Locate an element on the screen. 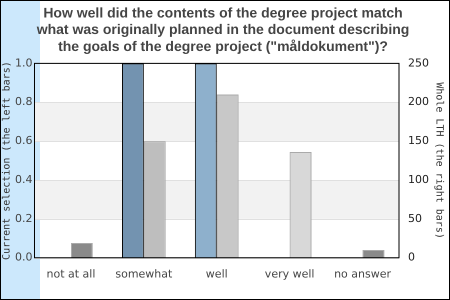 The height and width of the screenshot is (300, 450). y-tick-label: 0.0 is located at coordinates (23, 257).